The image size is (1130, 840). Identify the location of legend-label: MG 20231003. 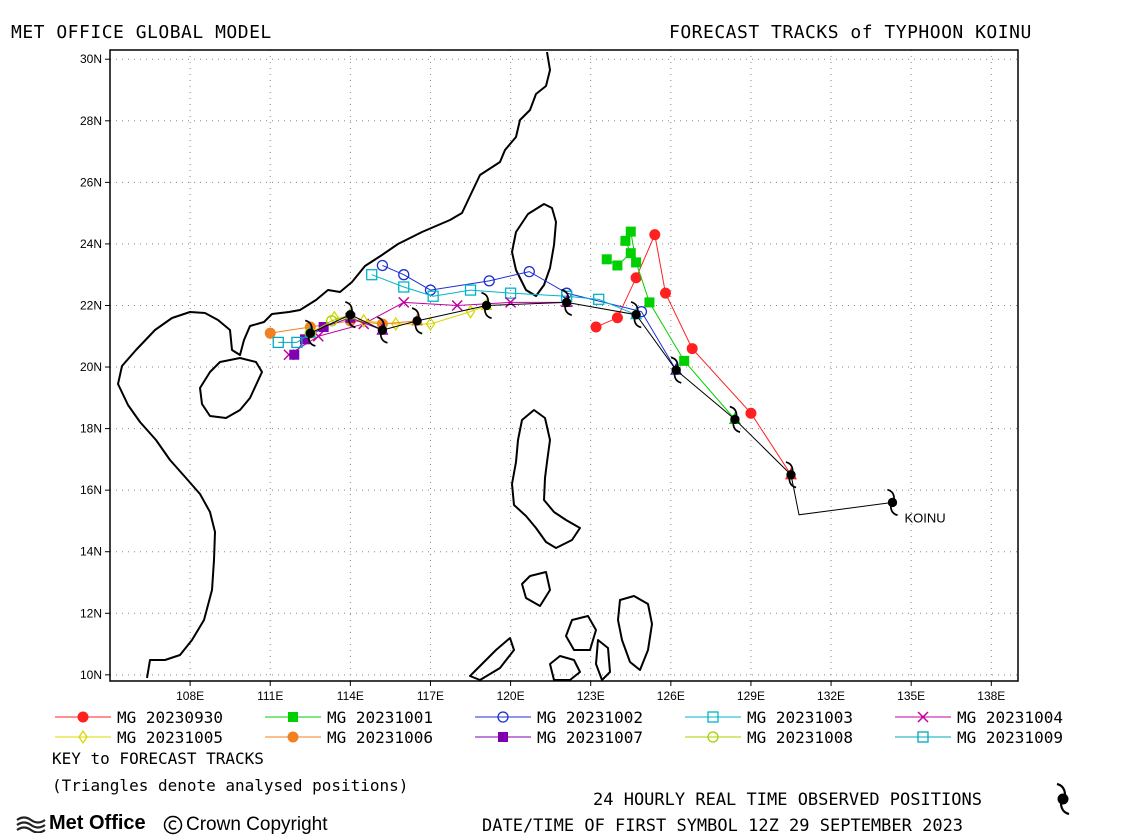
(800, 717).